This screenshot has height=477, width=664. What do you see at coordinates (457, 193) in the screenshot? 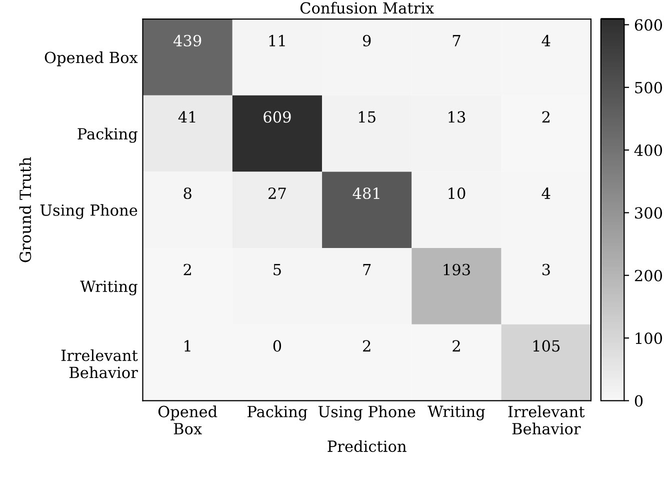
I see `data-label: 10` at bounding box center [457, 193].